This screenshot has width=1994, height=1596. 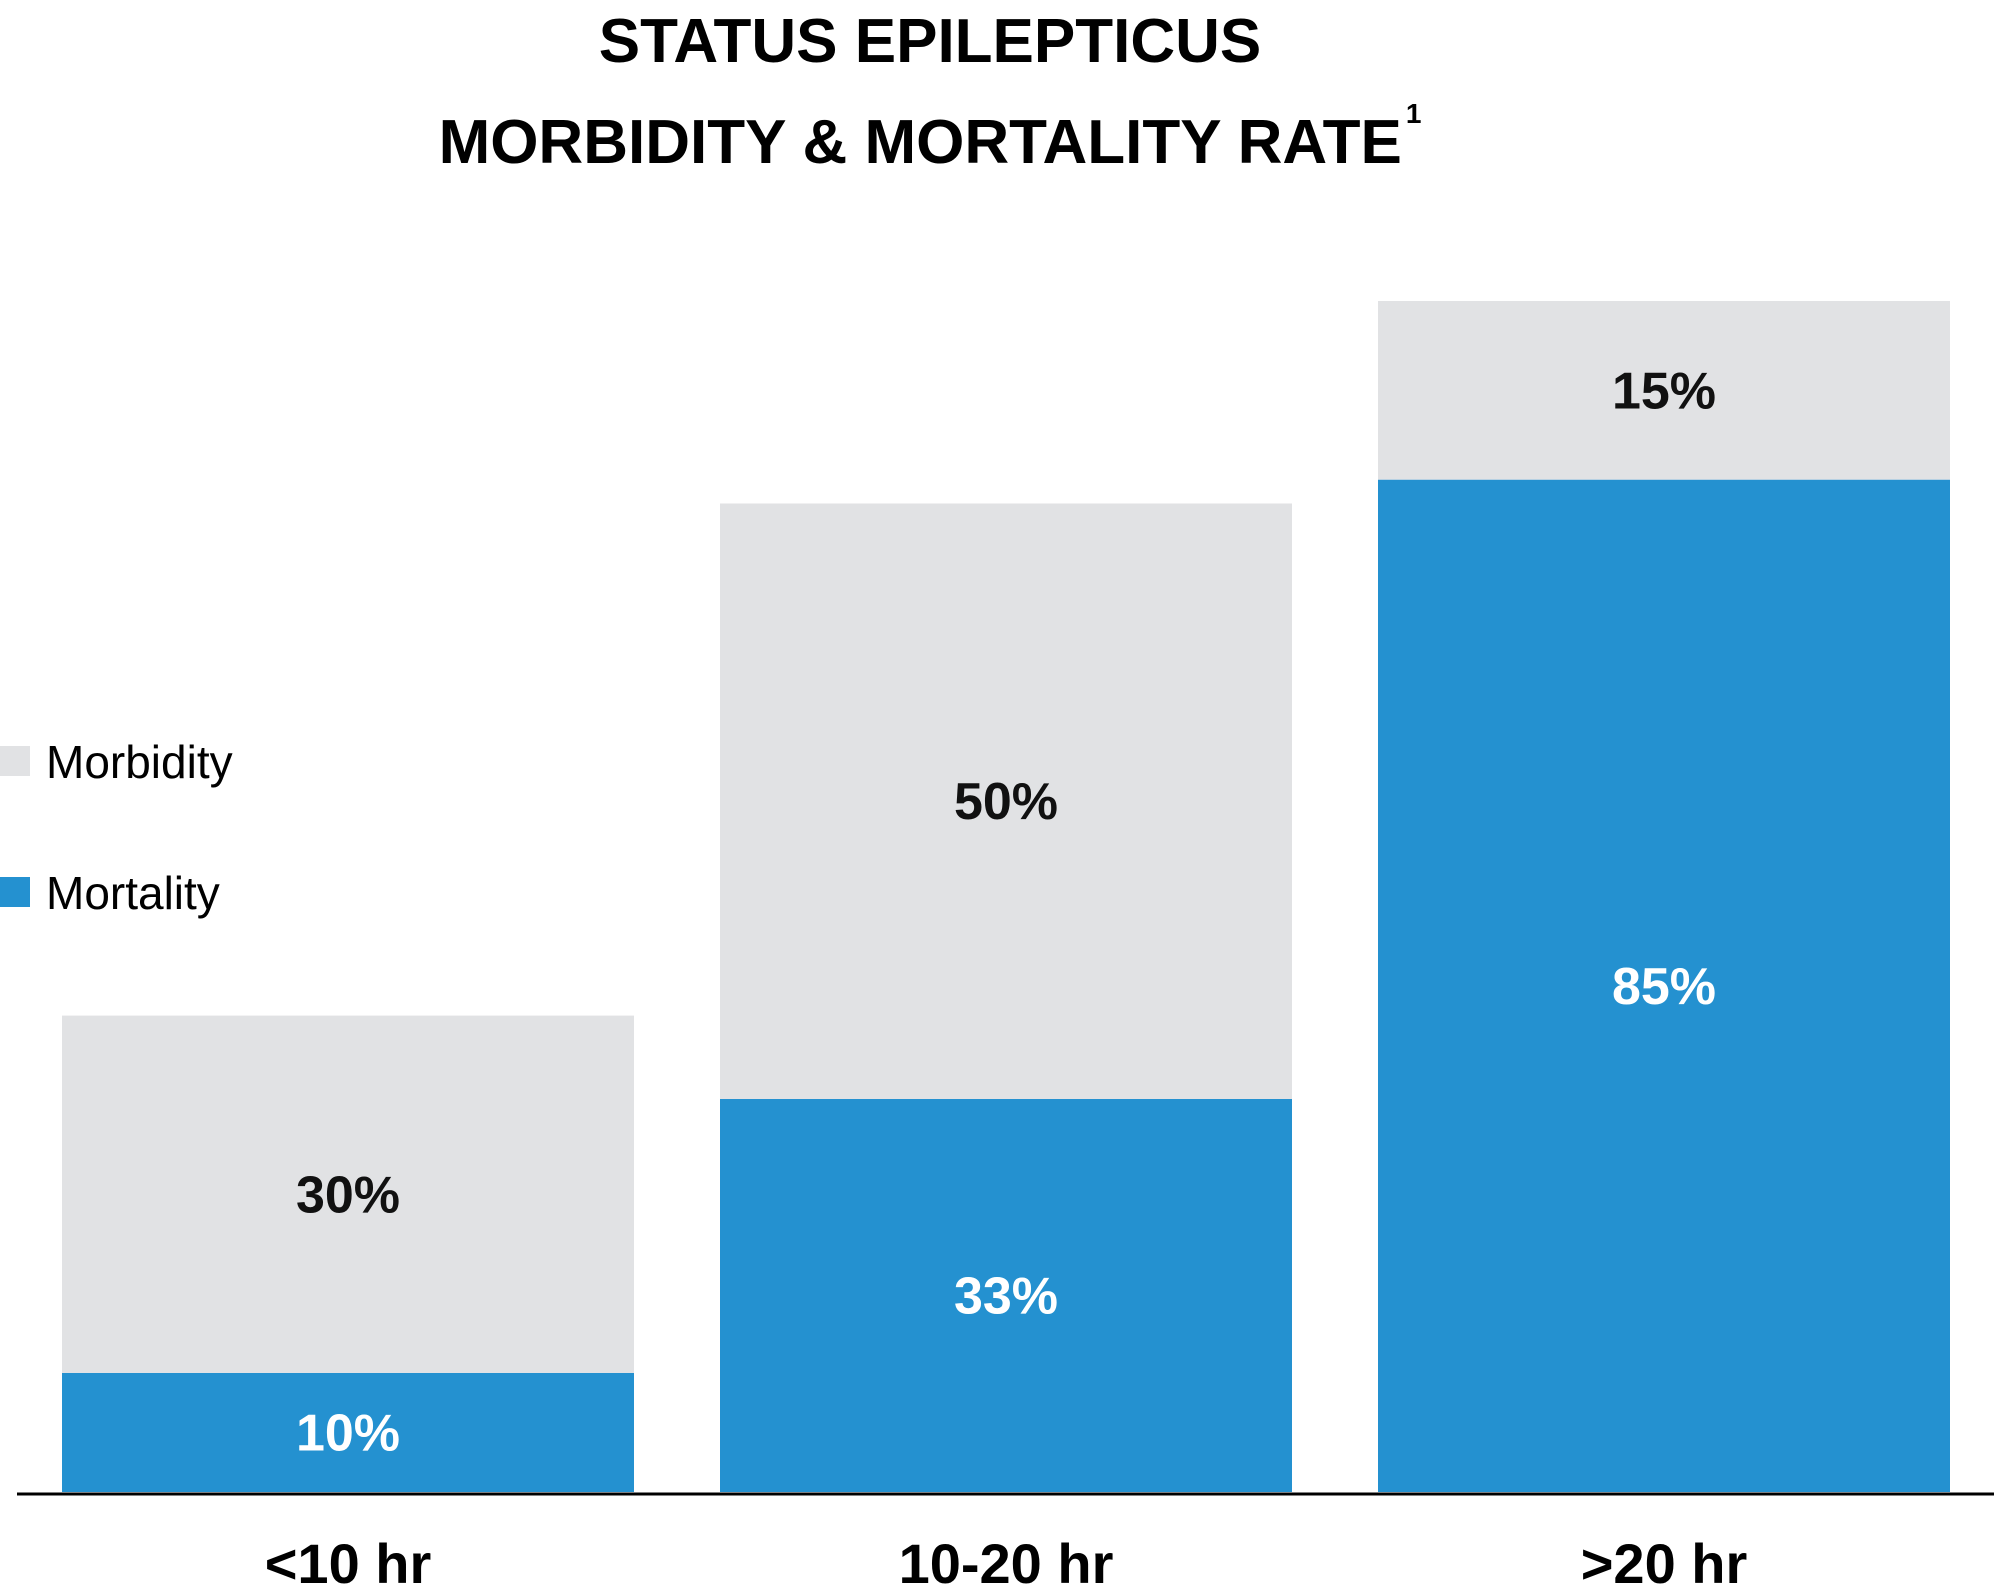 I want to click on legend-swatch-morbidity, so click(x=15, y=761).